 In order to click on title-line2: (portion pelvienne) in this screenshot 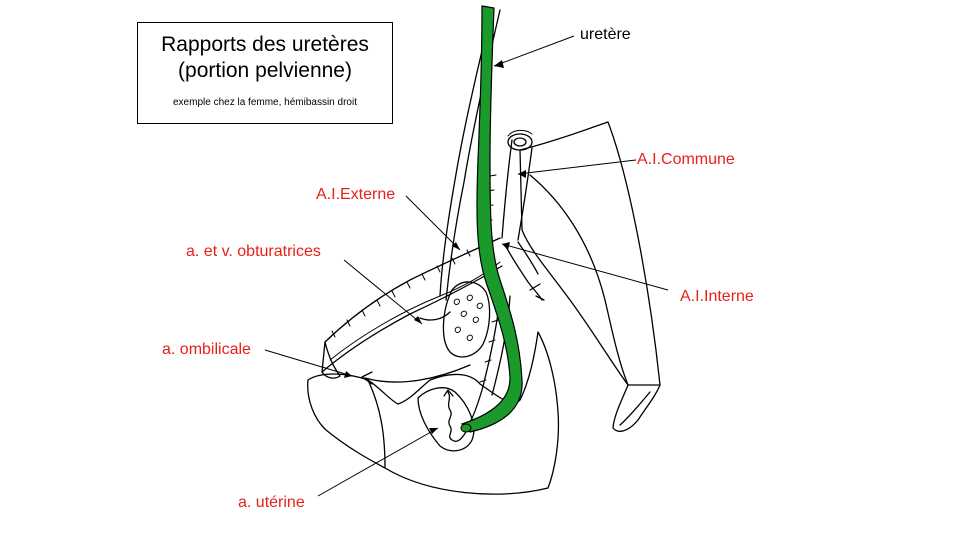, I will do `click(265, 70)`.